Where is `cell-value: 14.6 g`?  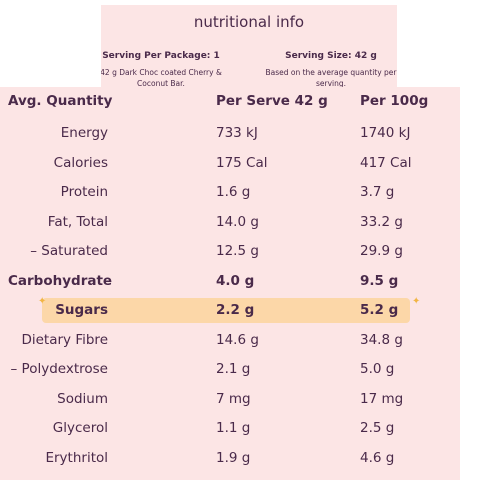 cell-value: 14.6 g is located at coordinates (237, 339).